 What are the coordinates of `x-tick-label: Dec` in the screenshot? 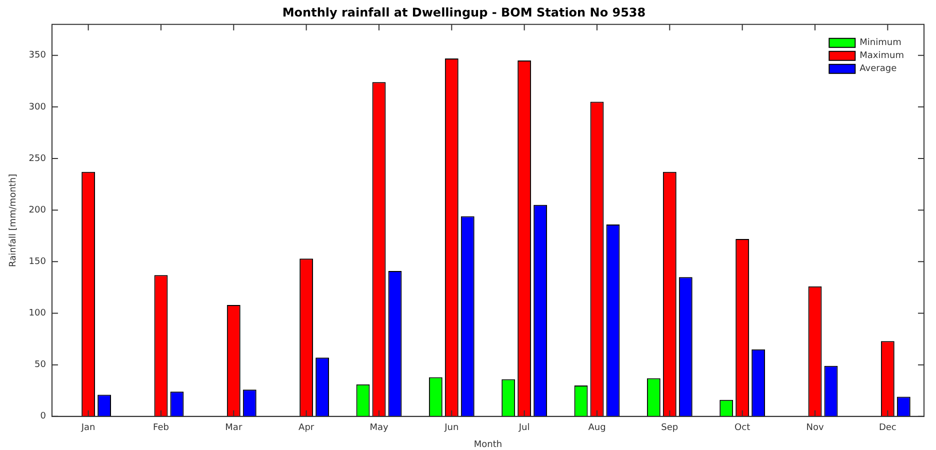 It's located at (887, 428).